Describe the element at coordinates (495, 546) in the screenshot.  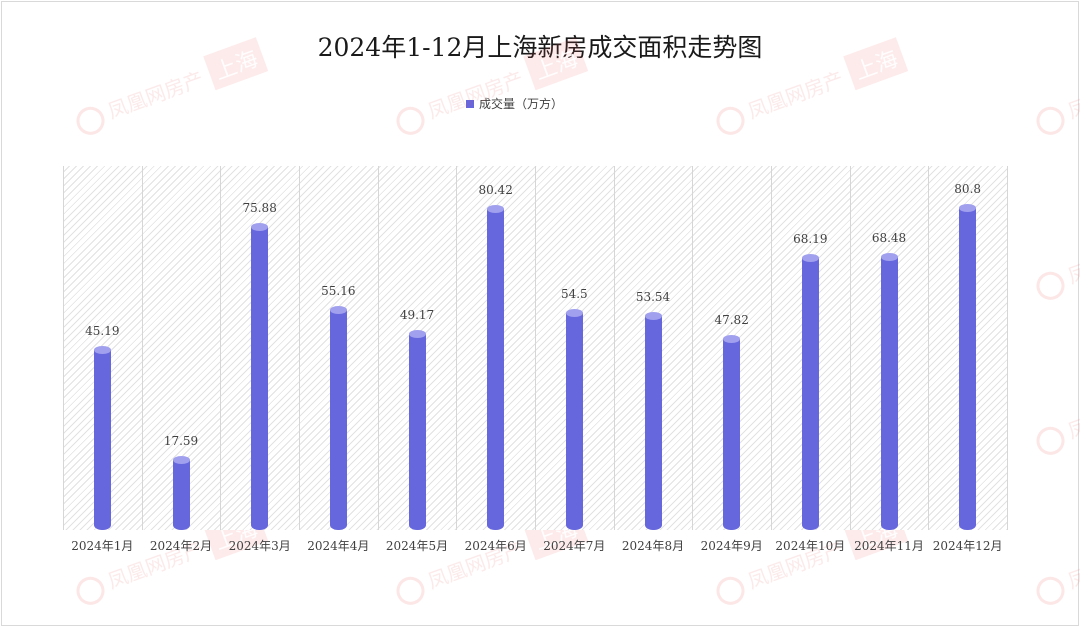
I see `x-axis-label: 2024年6月` at that location.